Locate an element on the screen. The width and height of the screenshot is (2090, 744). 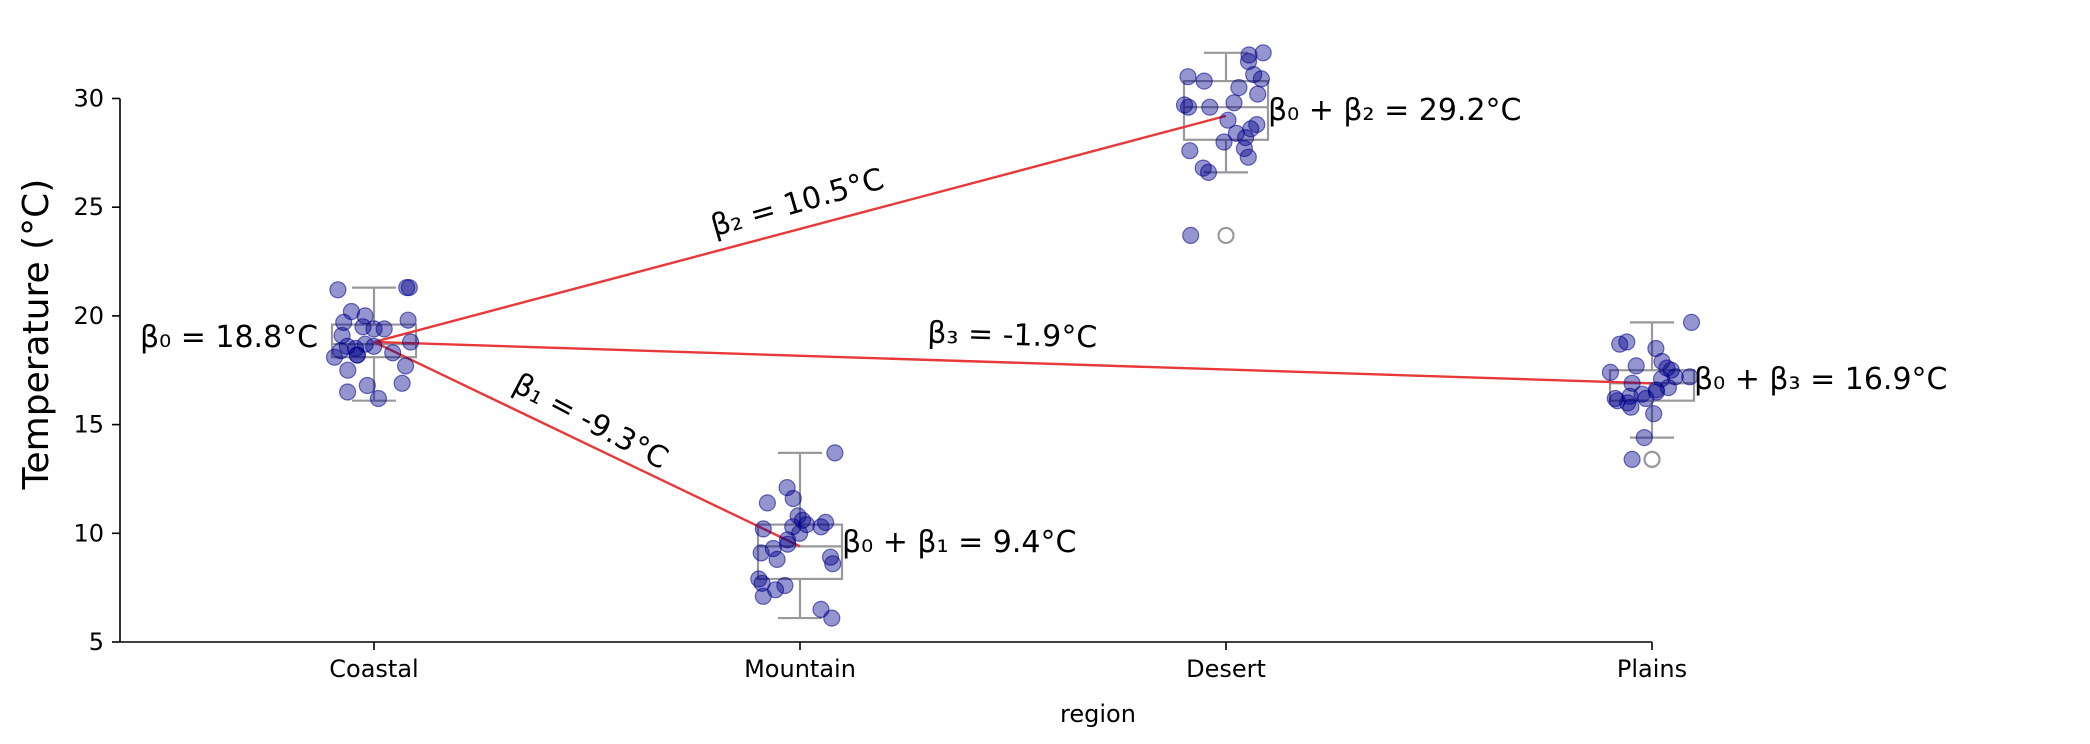
annotation-beta2-delta: β₂ = 10.5°C is located at coordinates (797, 203).